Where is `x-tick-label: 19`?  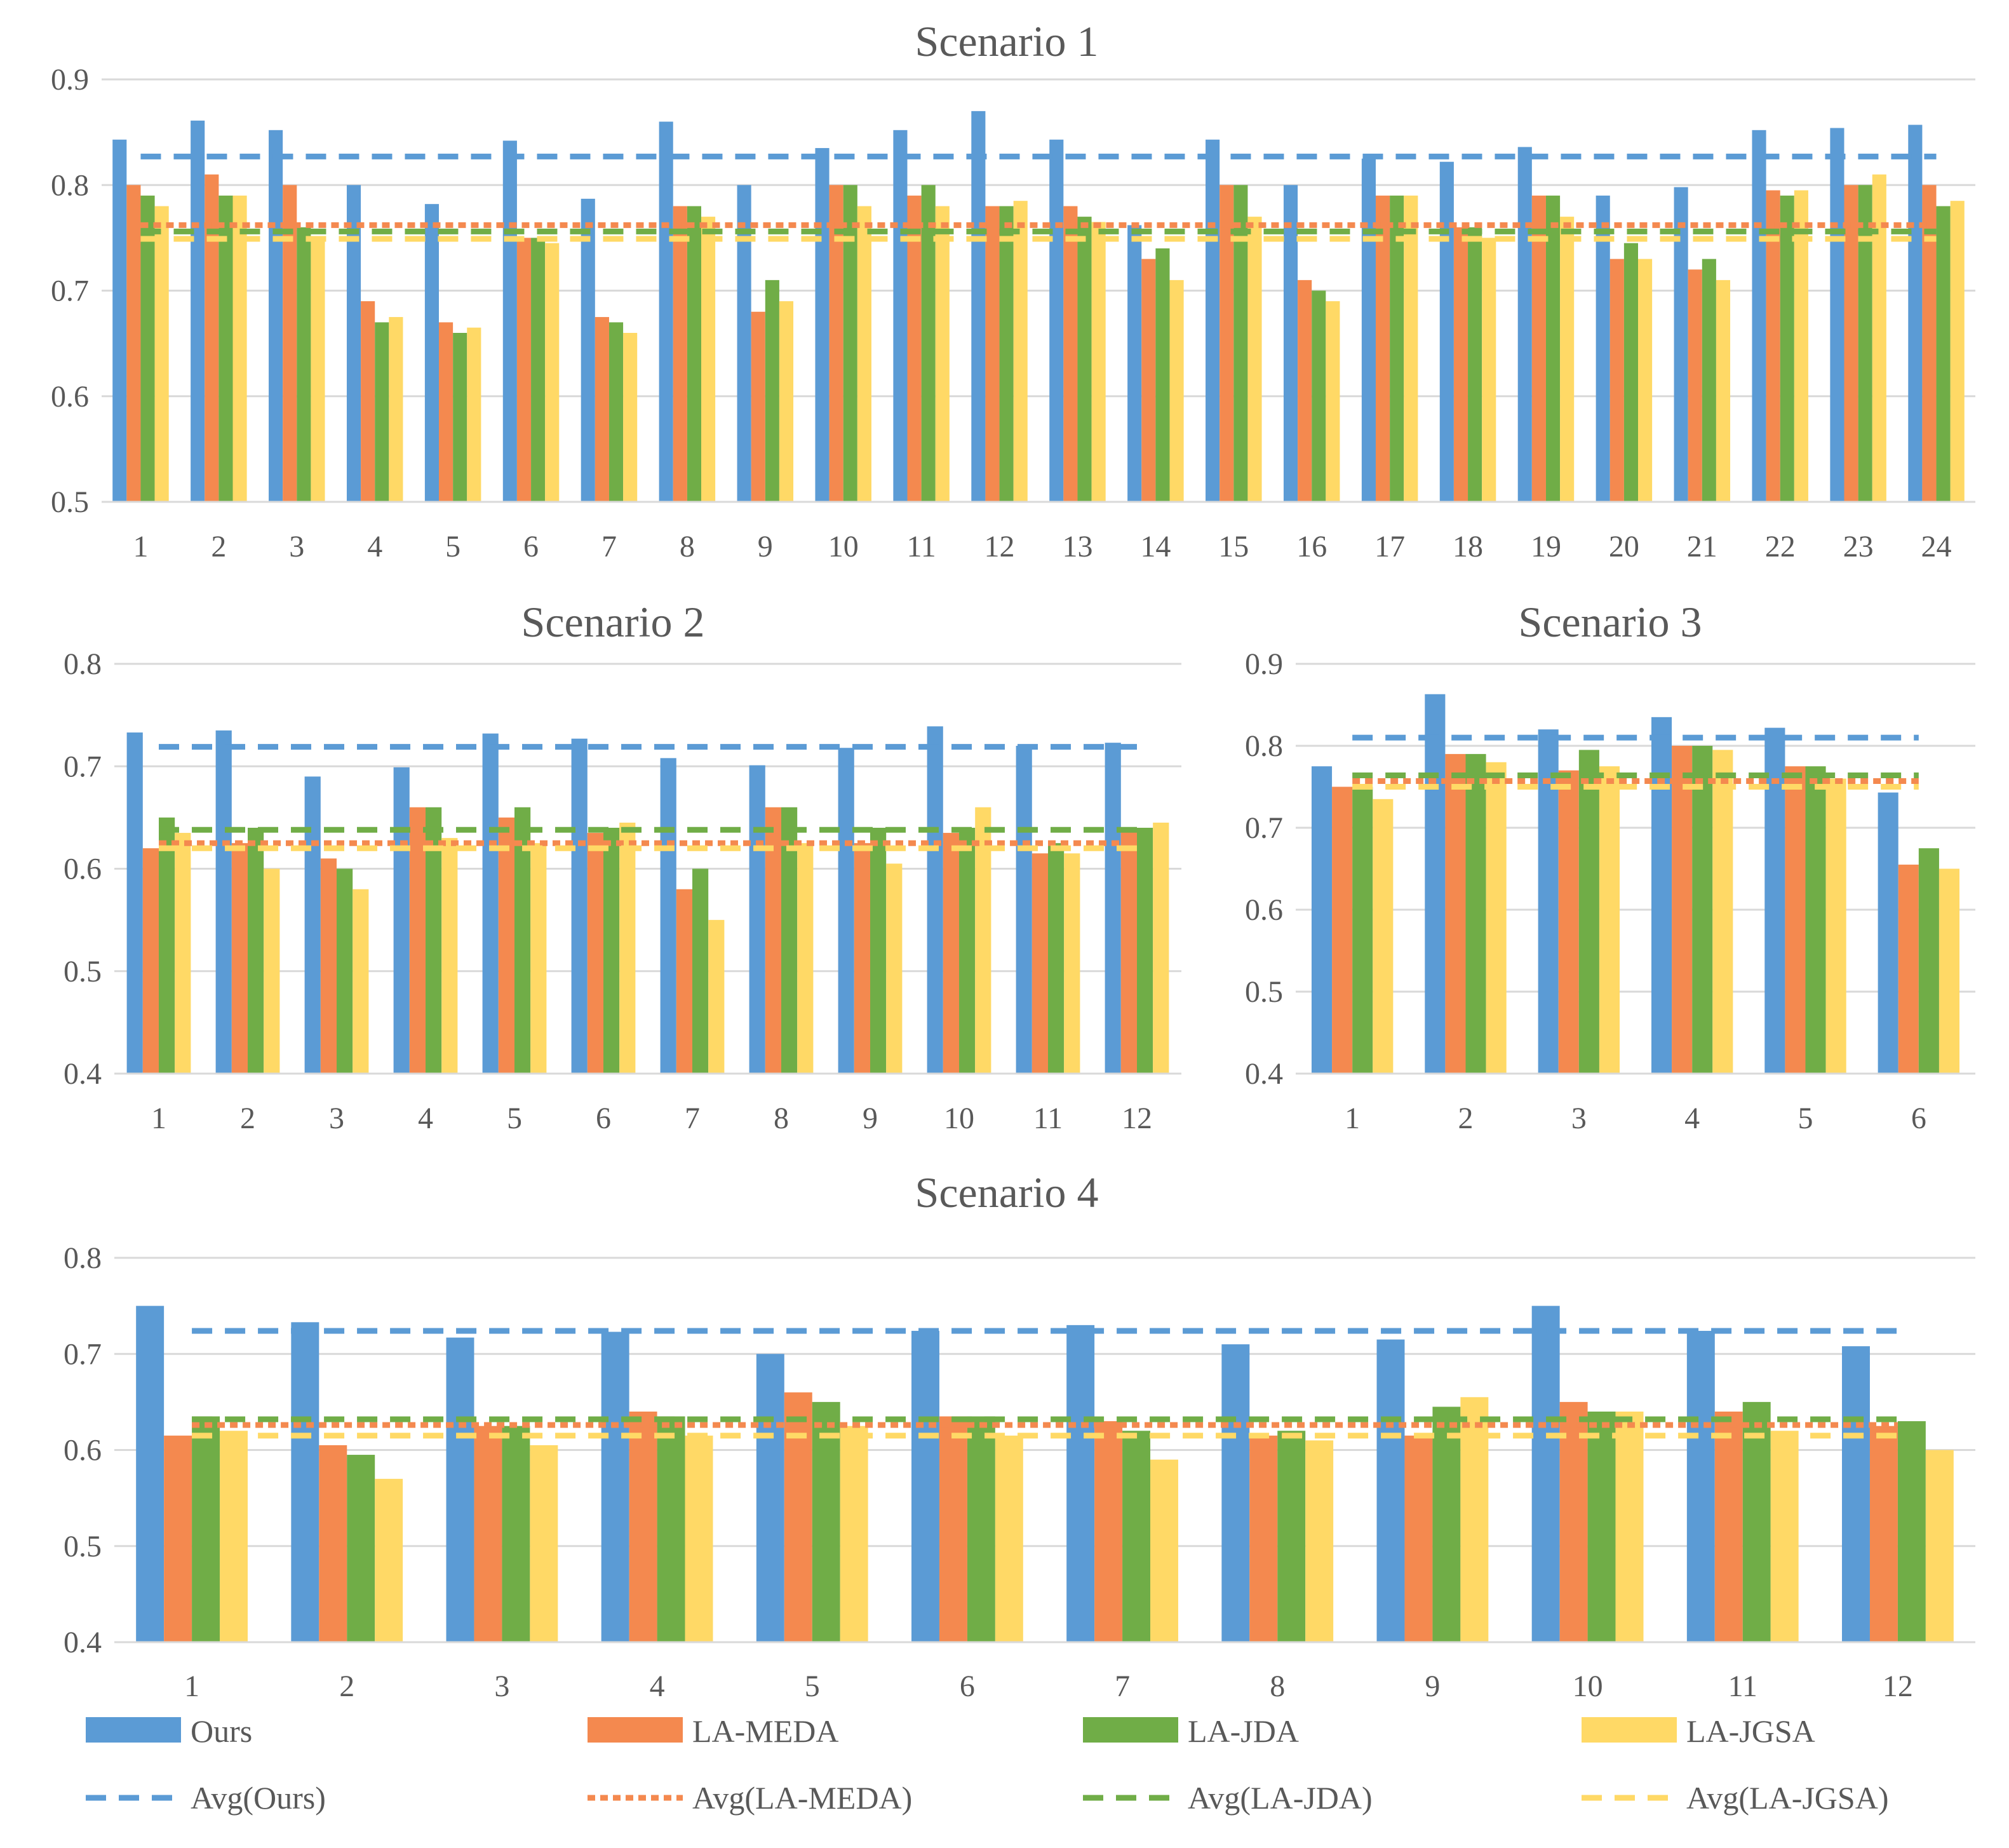 x-tick-label: 19 is located at coordinates (1546, 546).